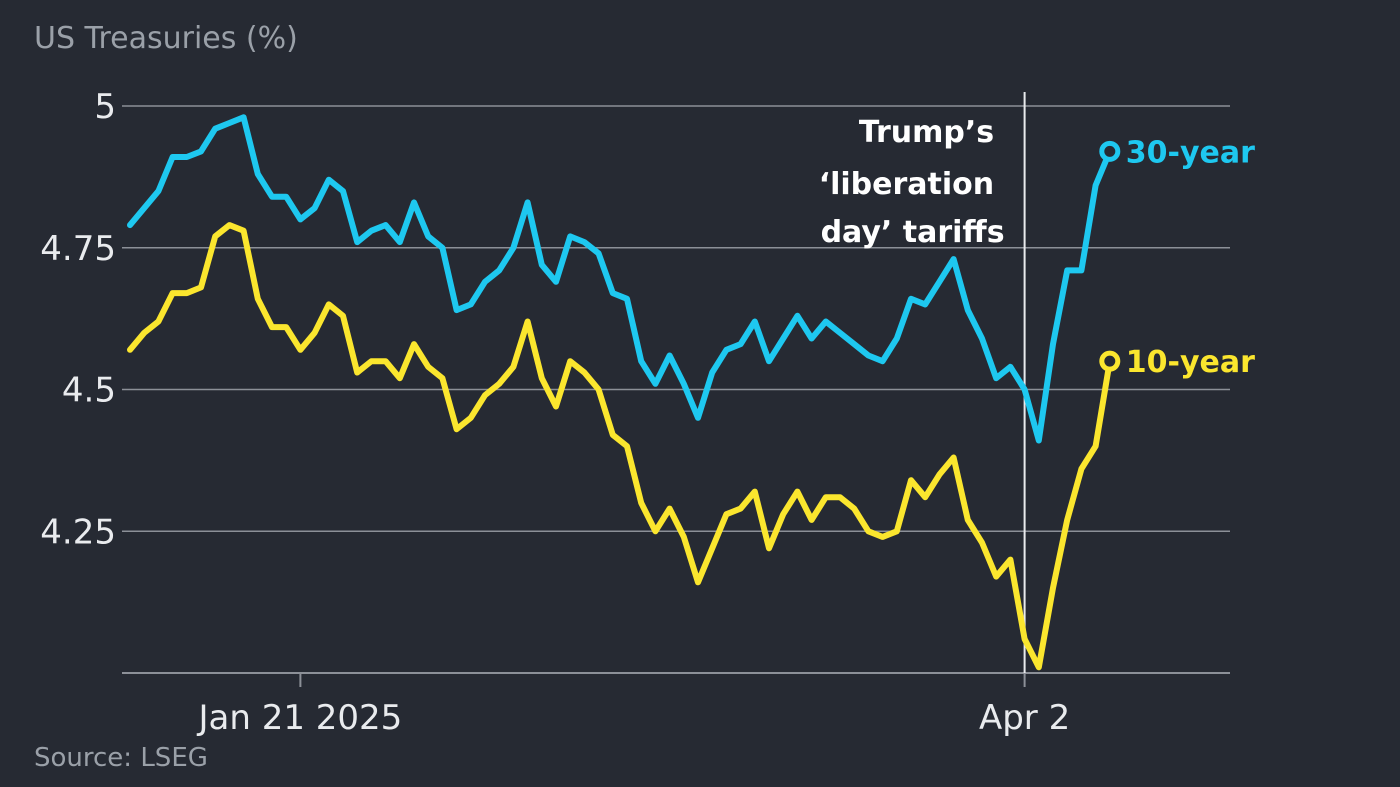 The width and height of the screenshot is (1400, 787). I want to click on y-tick-label: 4.5, so click(89, 391).